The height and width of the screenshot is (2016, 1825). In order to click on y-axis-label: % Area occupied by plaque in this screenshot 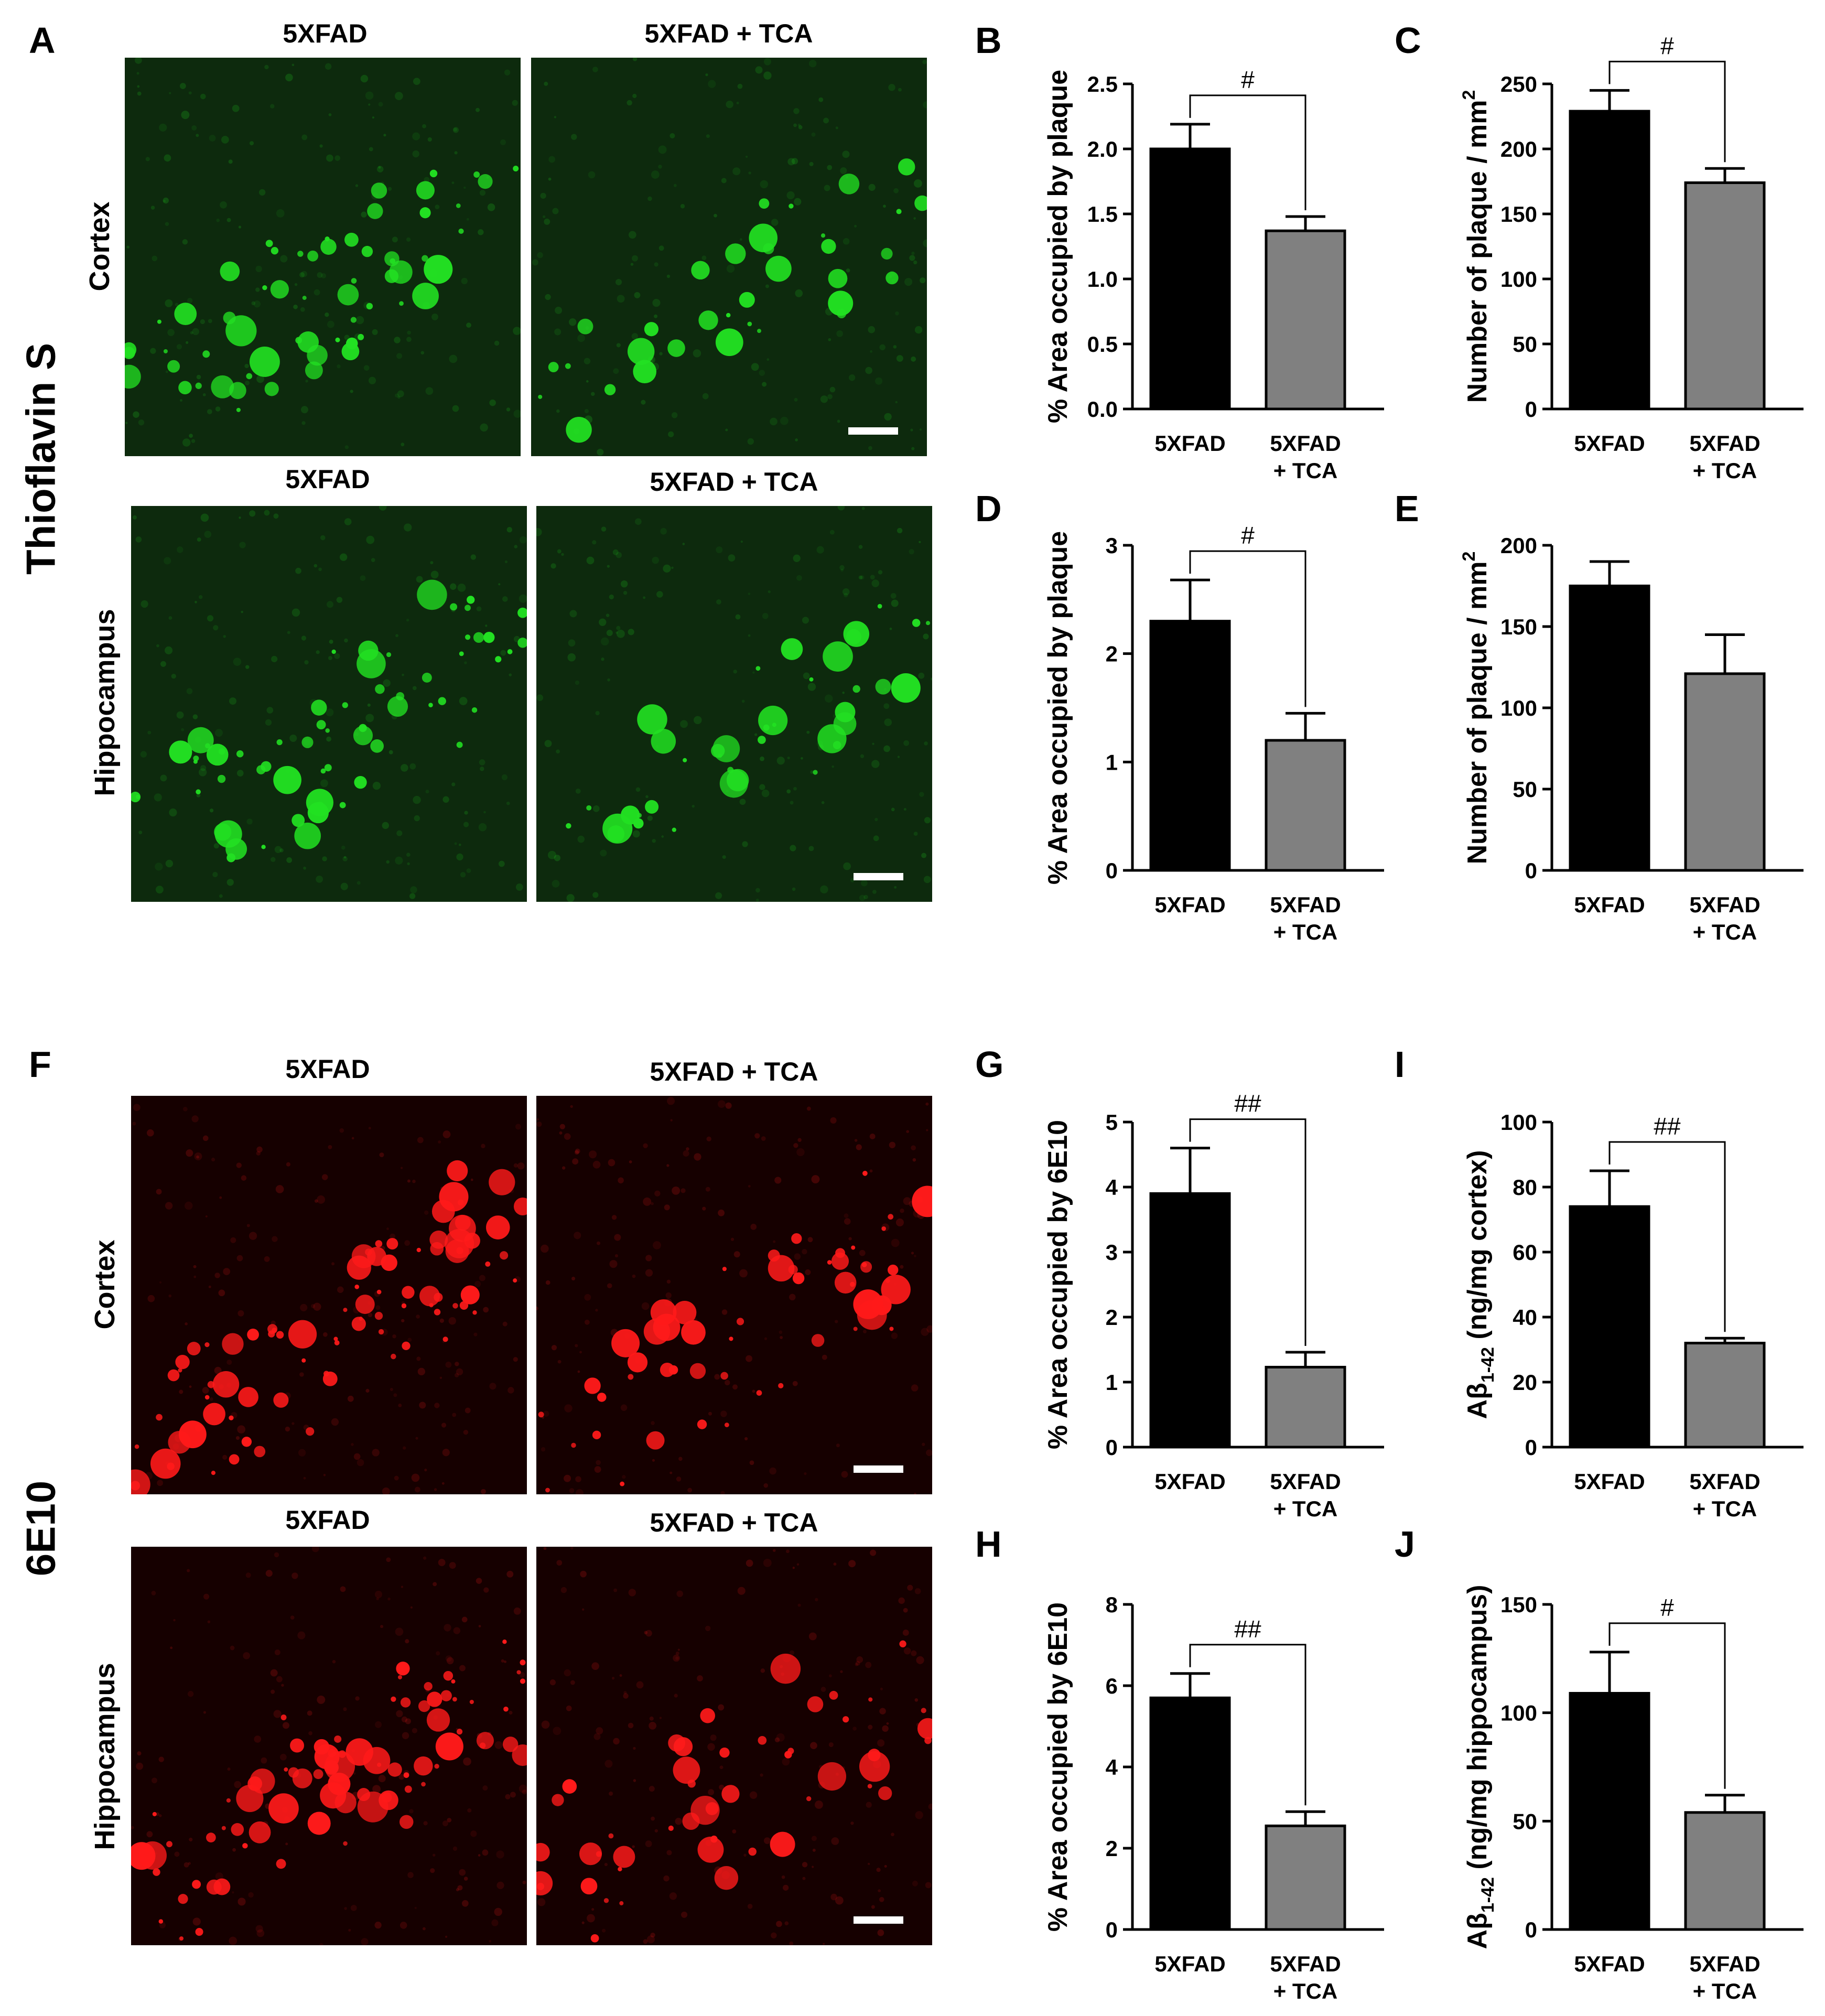, I will do `click(1058, 708)`.